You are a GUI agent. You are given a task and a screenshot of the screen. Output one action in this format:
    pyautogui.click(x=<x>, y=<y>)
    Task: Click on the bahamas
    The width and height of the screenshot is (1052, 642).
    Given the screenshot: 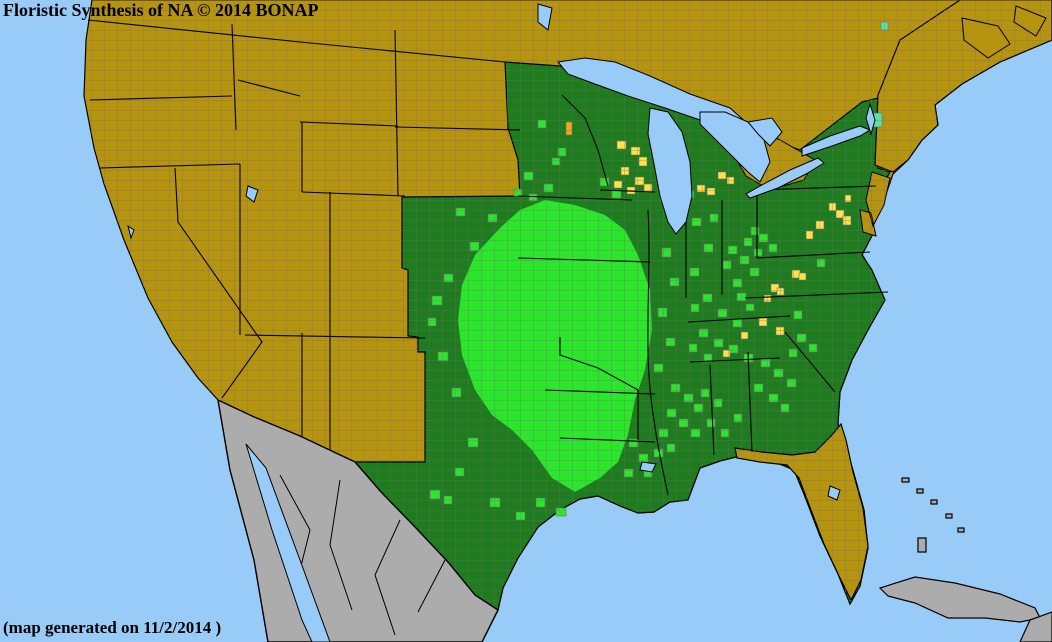 What is the action you would take?
    pyautogui.click(x=933, y=515)
    